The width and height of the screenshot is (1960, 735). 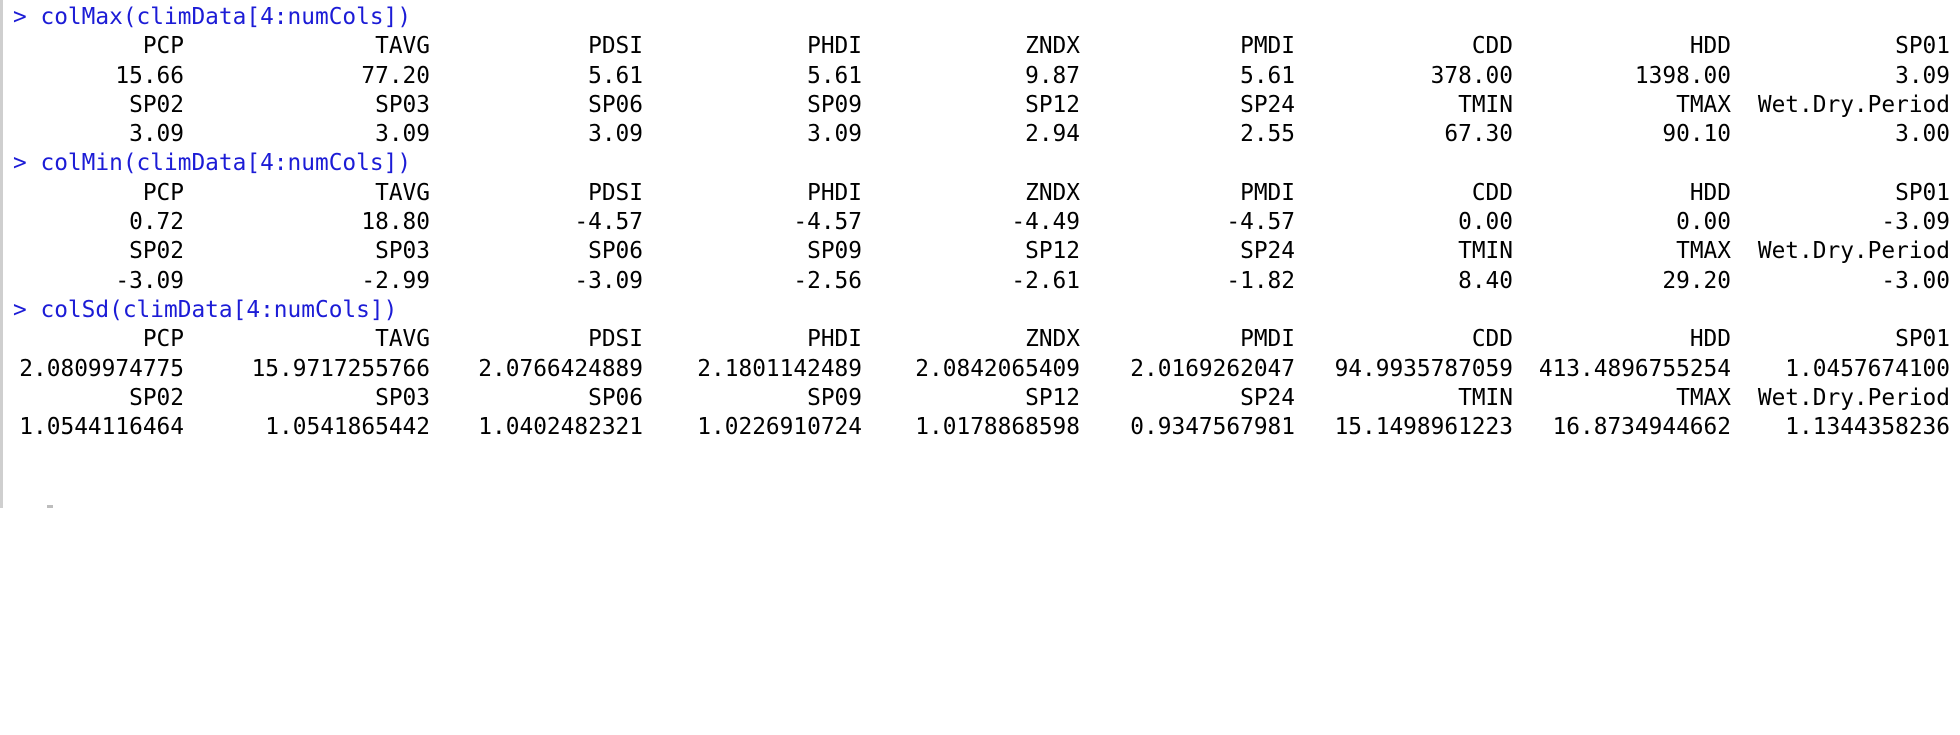 I want to click on command-text: colMax(climData[4:numCols]), so click(x=226, y=17).